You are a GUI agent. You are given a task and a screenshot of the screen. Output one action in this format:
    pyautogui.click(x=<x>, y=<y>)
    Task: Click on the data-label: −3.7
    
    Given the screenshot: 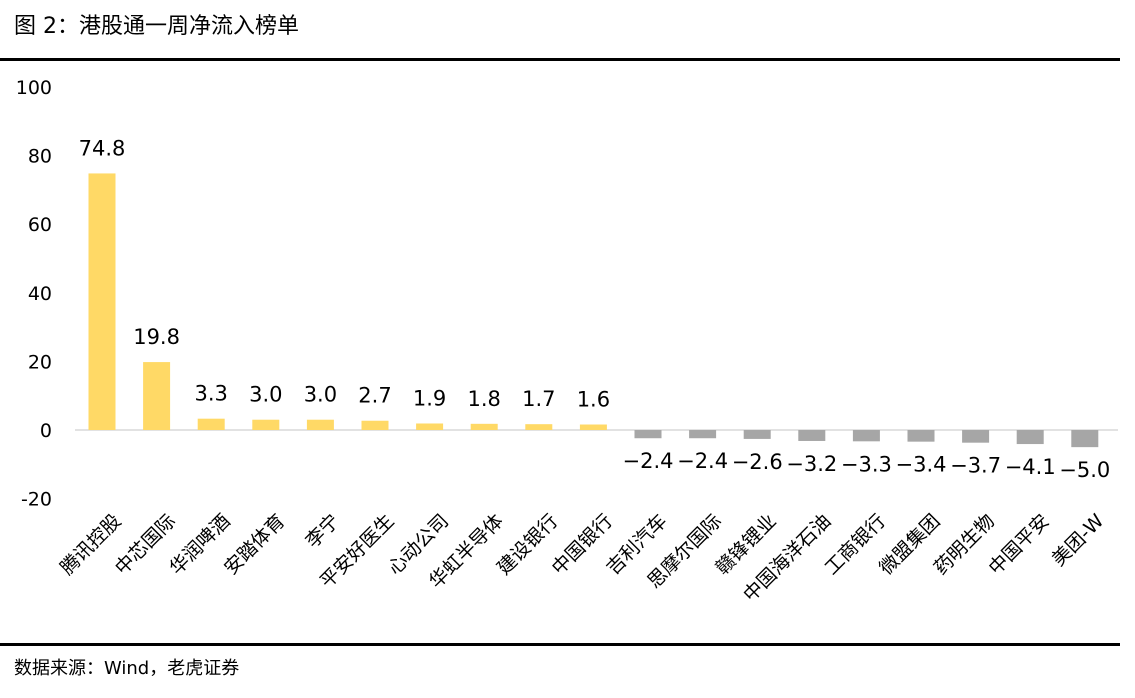 What is the action you would take?
    pyautogui.click(x=975, y=466)
    